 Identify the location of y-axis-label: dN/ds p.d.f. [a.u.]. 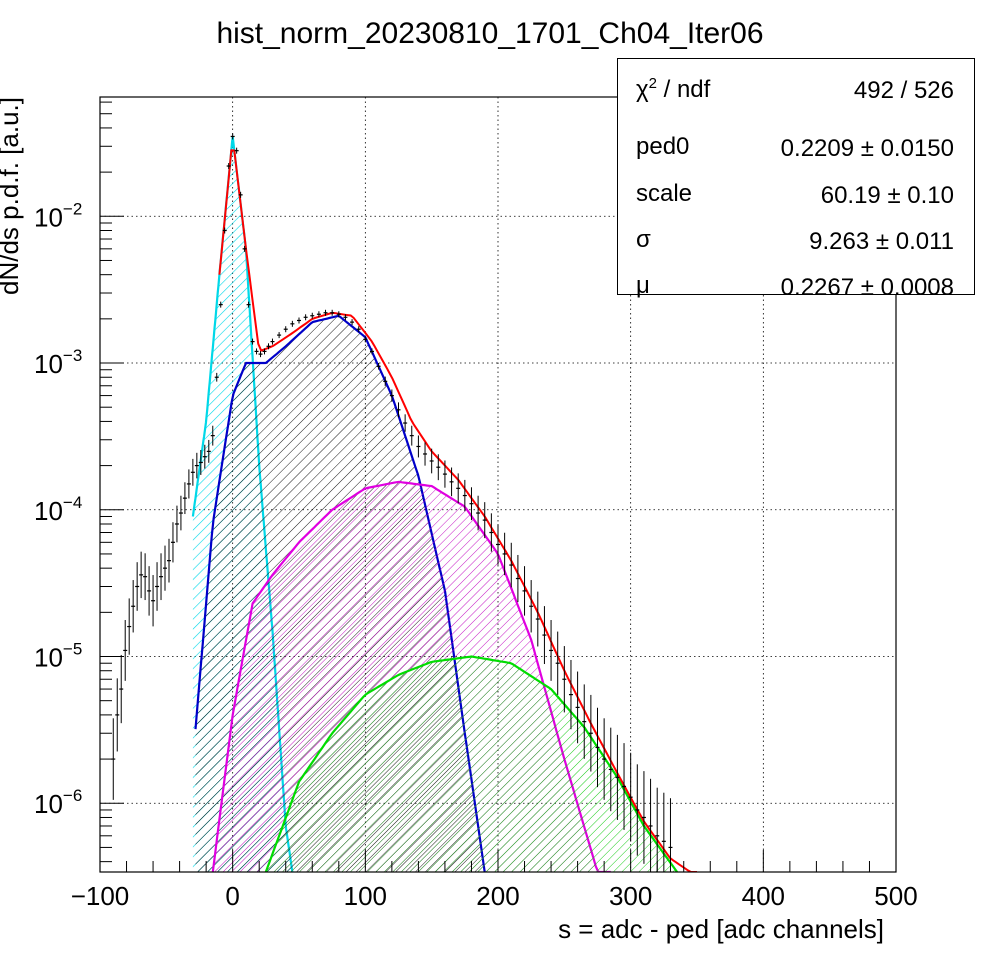
(12, 196).